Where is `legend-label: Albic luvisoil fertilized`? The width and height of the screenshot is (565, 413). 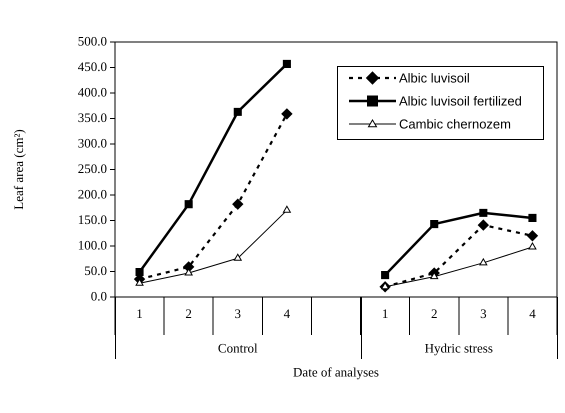
legend-label: Albic luvisoil fertilized is located at coordinates (460, 101).